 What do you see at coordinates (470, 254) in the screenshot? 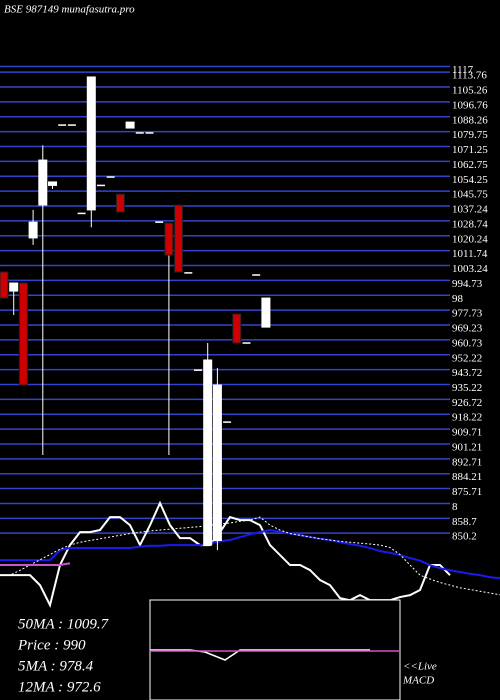
I see `y-tick-label: 1011.74` at bounding box center [470, 254].